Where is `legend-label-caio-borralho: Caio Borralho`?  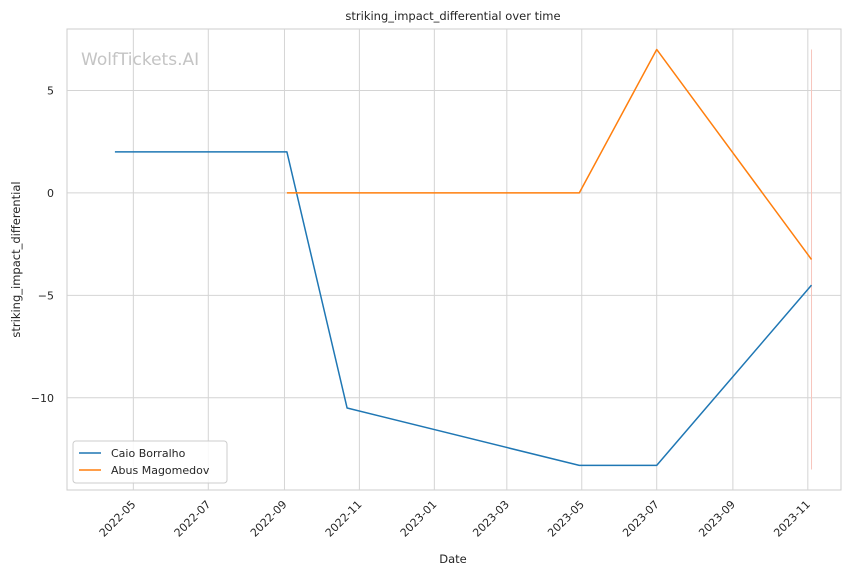
legend-label-caio-borralho: Caio Borralho is located at coordinates (148, 453).